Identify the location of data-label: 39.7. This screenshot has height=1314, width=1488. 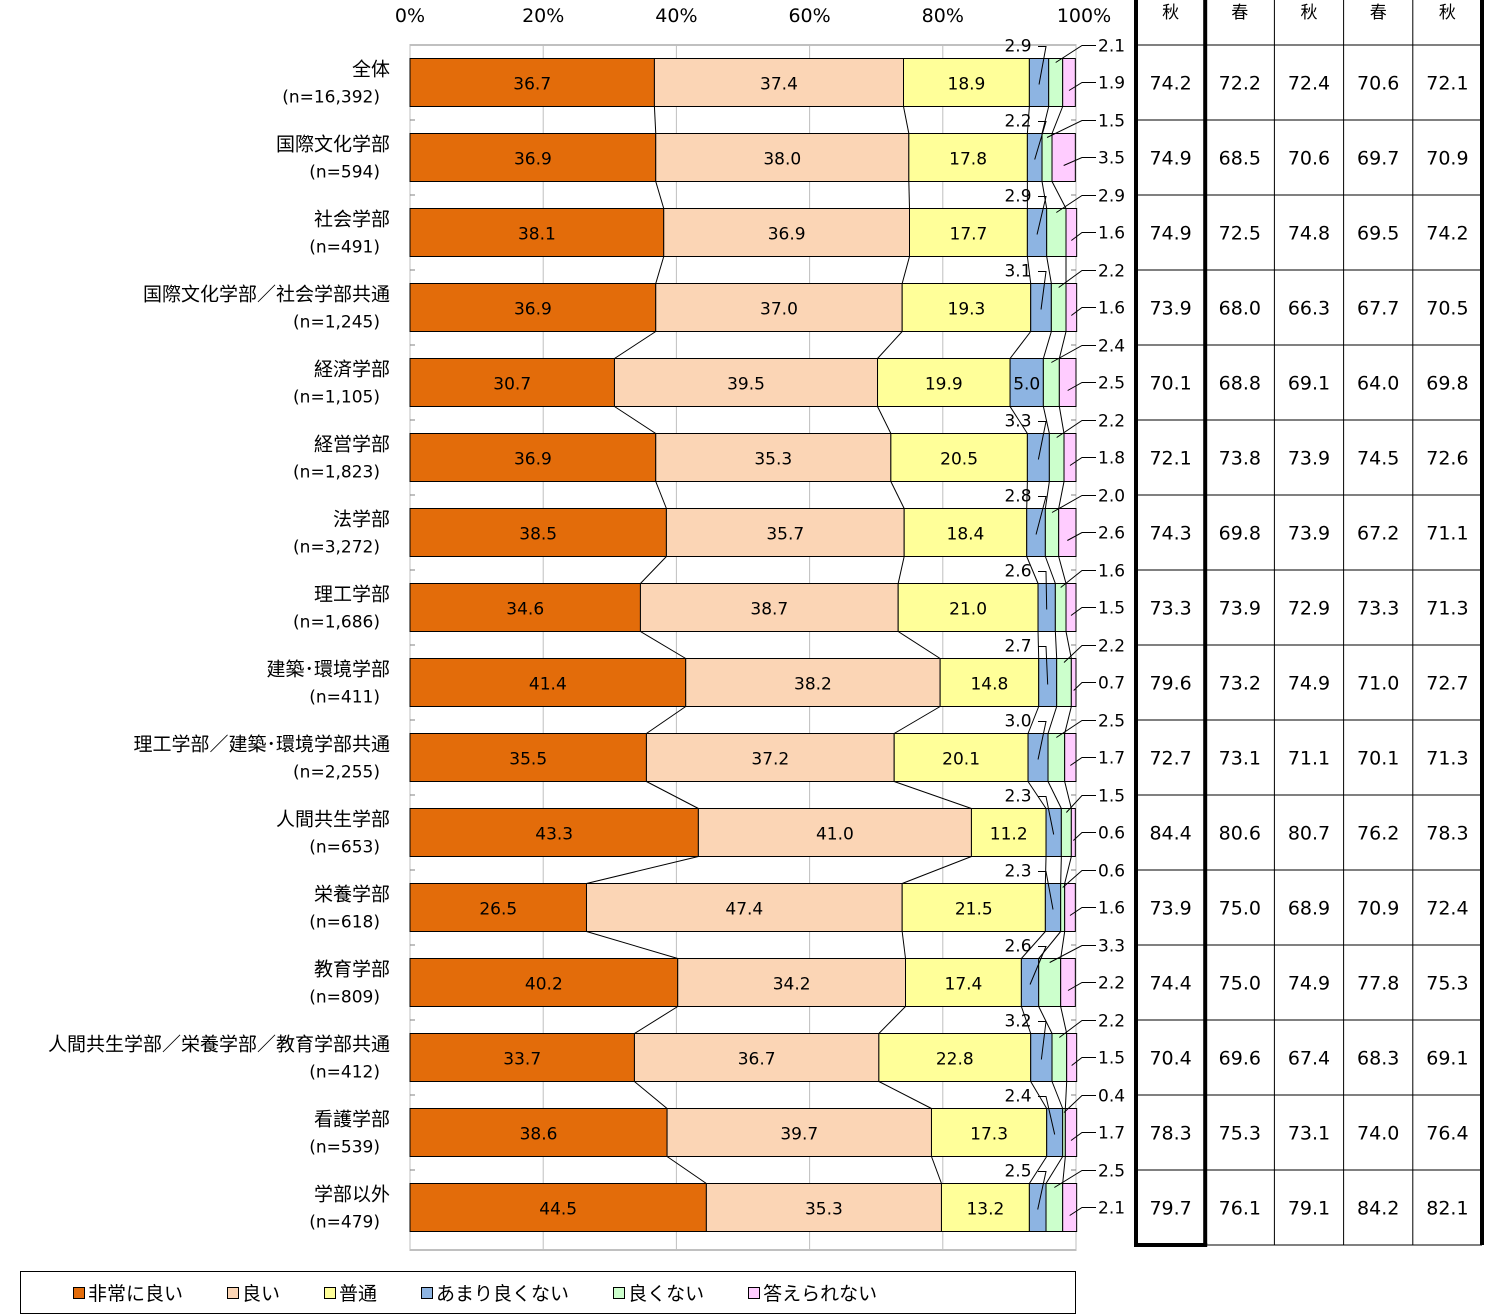
(799, 1135).